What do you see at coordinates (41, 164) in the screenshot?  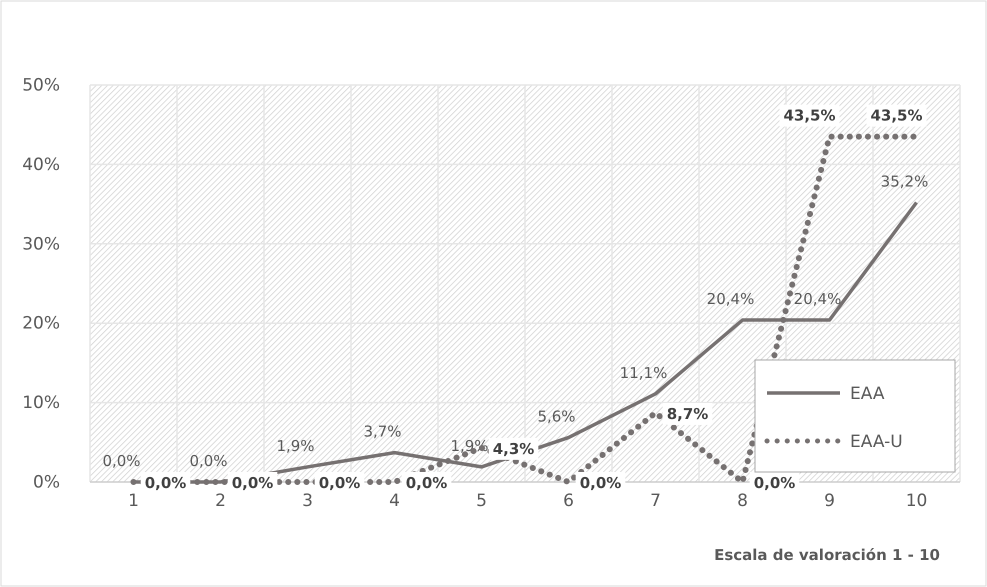 I see `y-tick-label: 40%` at bounding box center [41, 164].